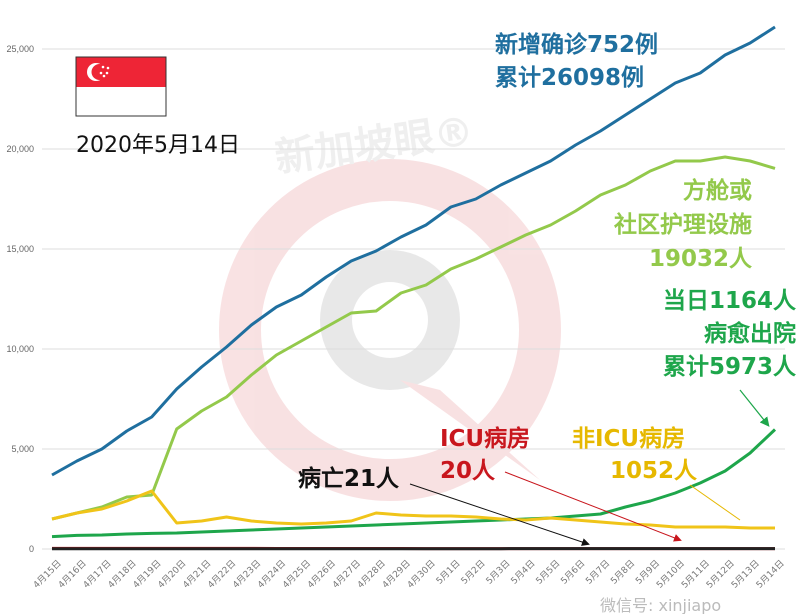 This screenshot has width=800, height=614. Describe the element at coordinates (576, 61) in the screenshot. I see `annotation-confirmed: 新增确诊752例 累计26098例` at that location.